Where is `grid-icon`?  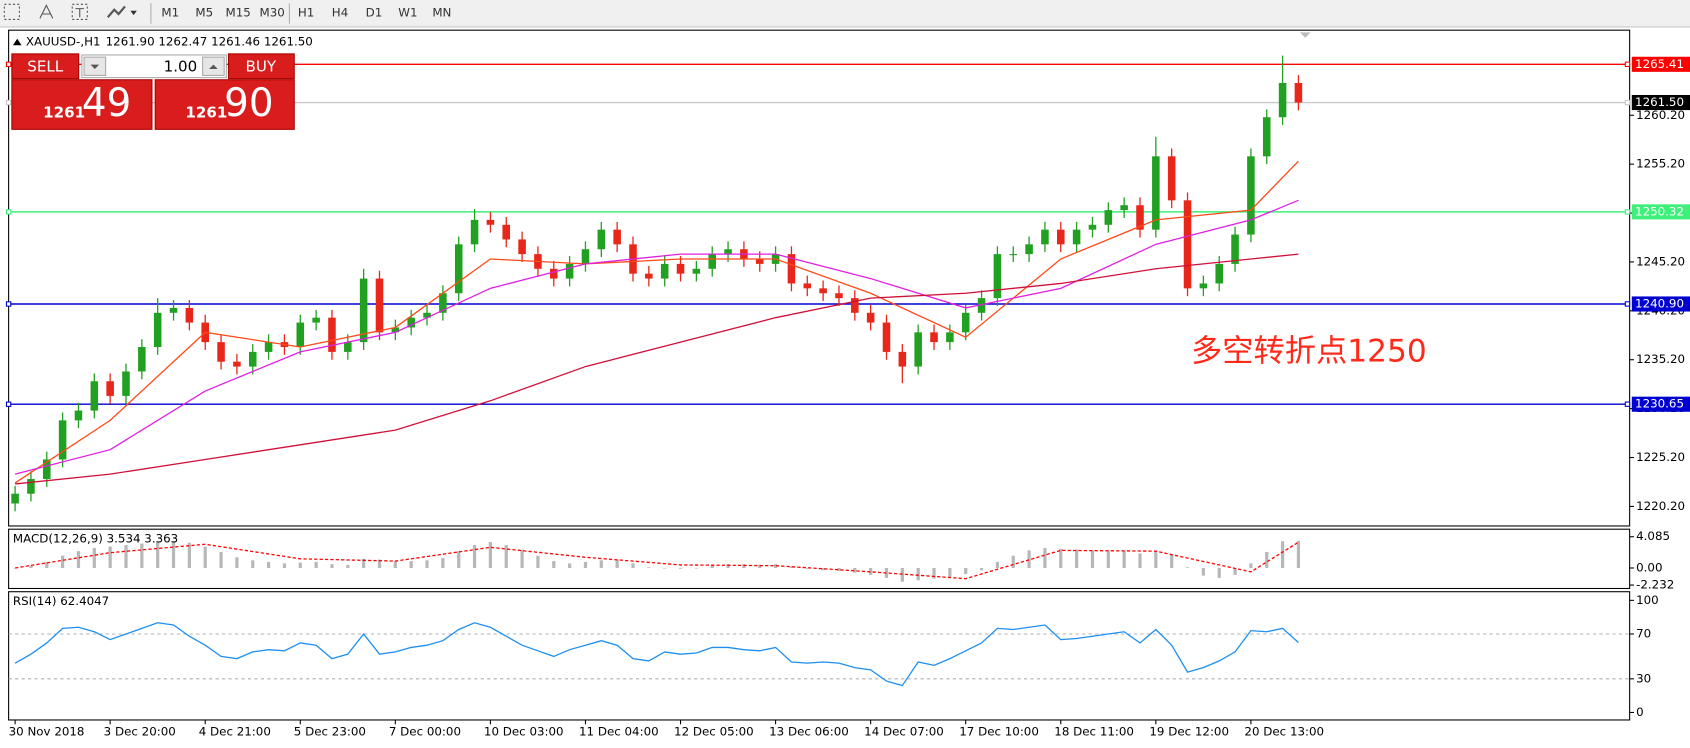 grid-icon is located at coordinates (11, 11).